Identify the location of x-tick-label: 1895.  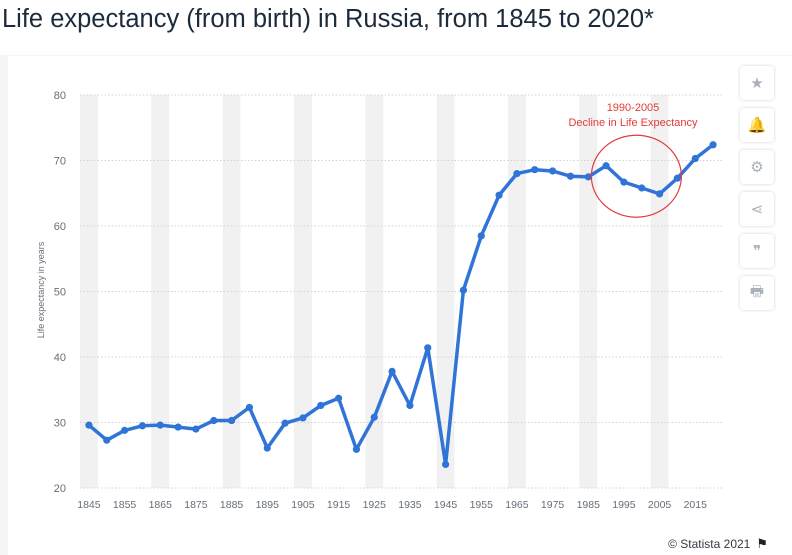
(268, 505).